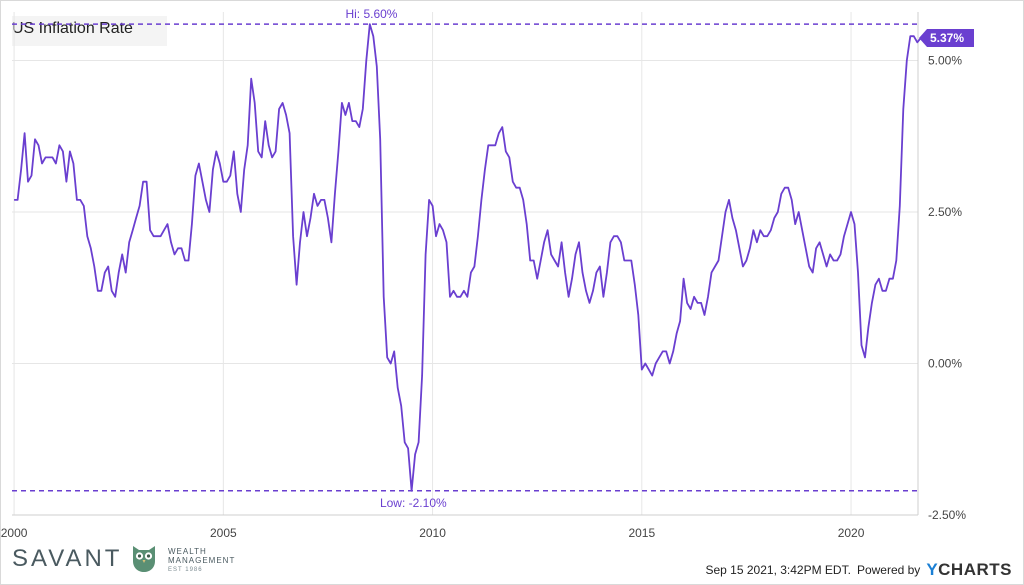 The height and width of the screenshot is (585, 1024). I want to click on y-tick-label: -2.50%, so click(947, 515).